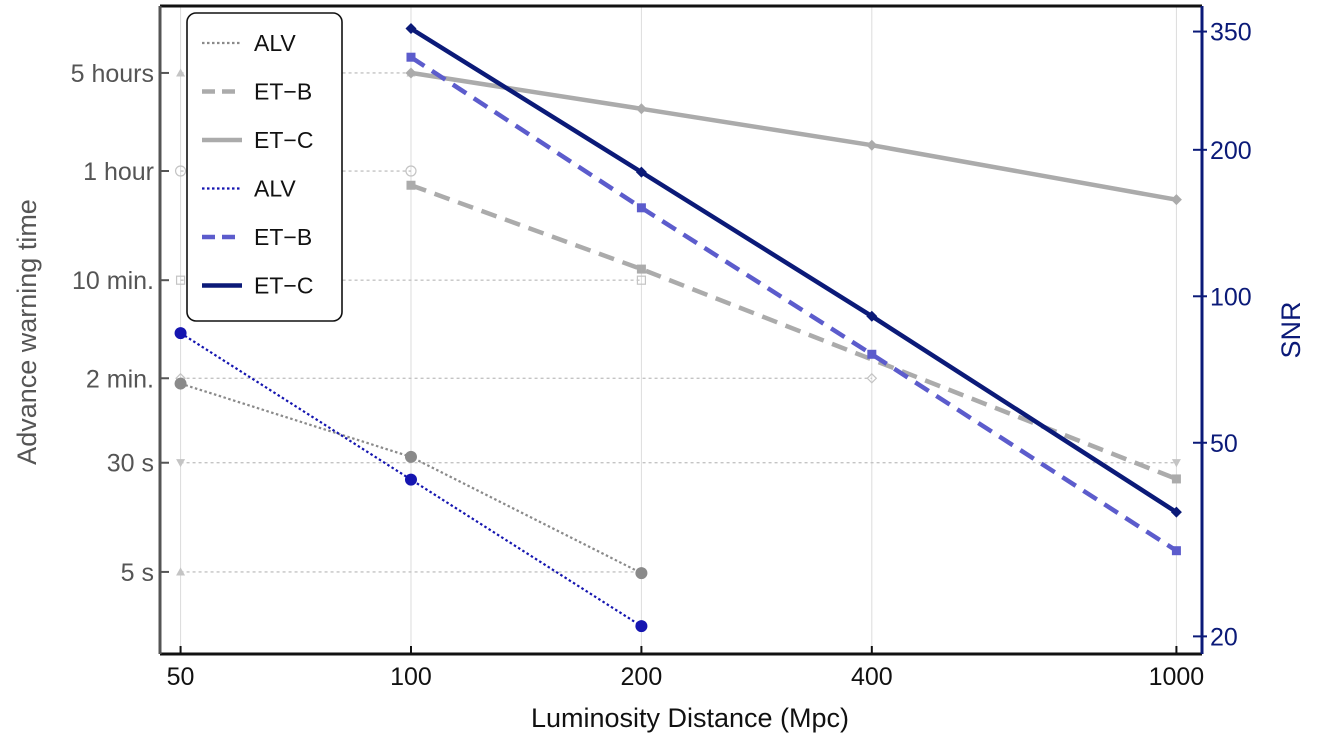 The height and width of the screenshot is (741, 1320). What do you see at coordinates (642, 677) in the screenshot?
I see `x-tick-label-2: 200` at bounding box center [642, 677].